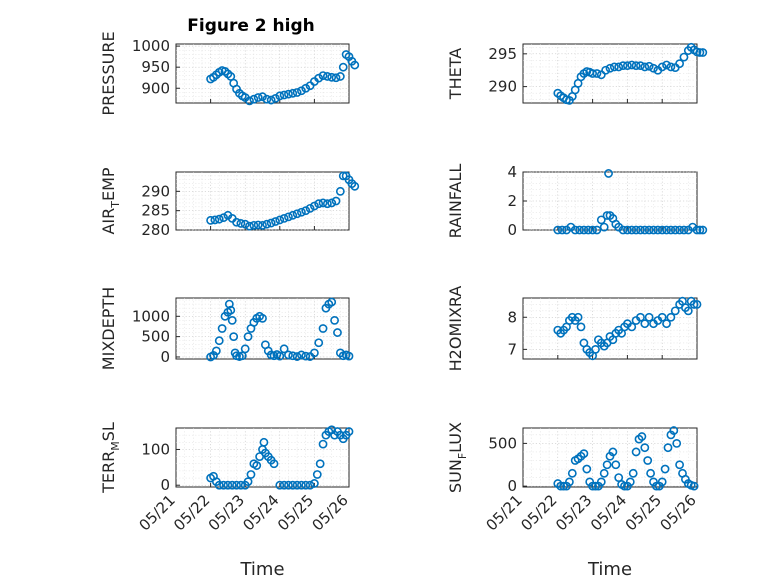 This screenshot has height=583, width=778. Describe the element at coordinates (155, 449) in the screenshot. I see `y-tick-label: 100` at that location.